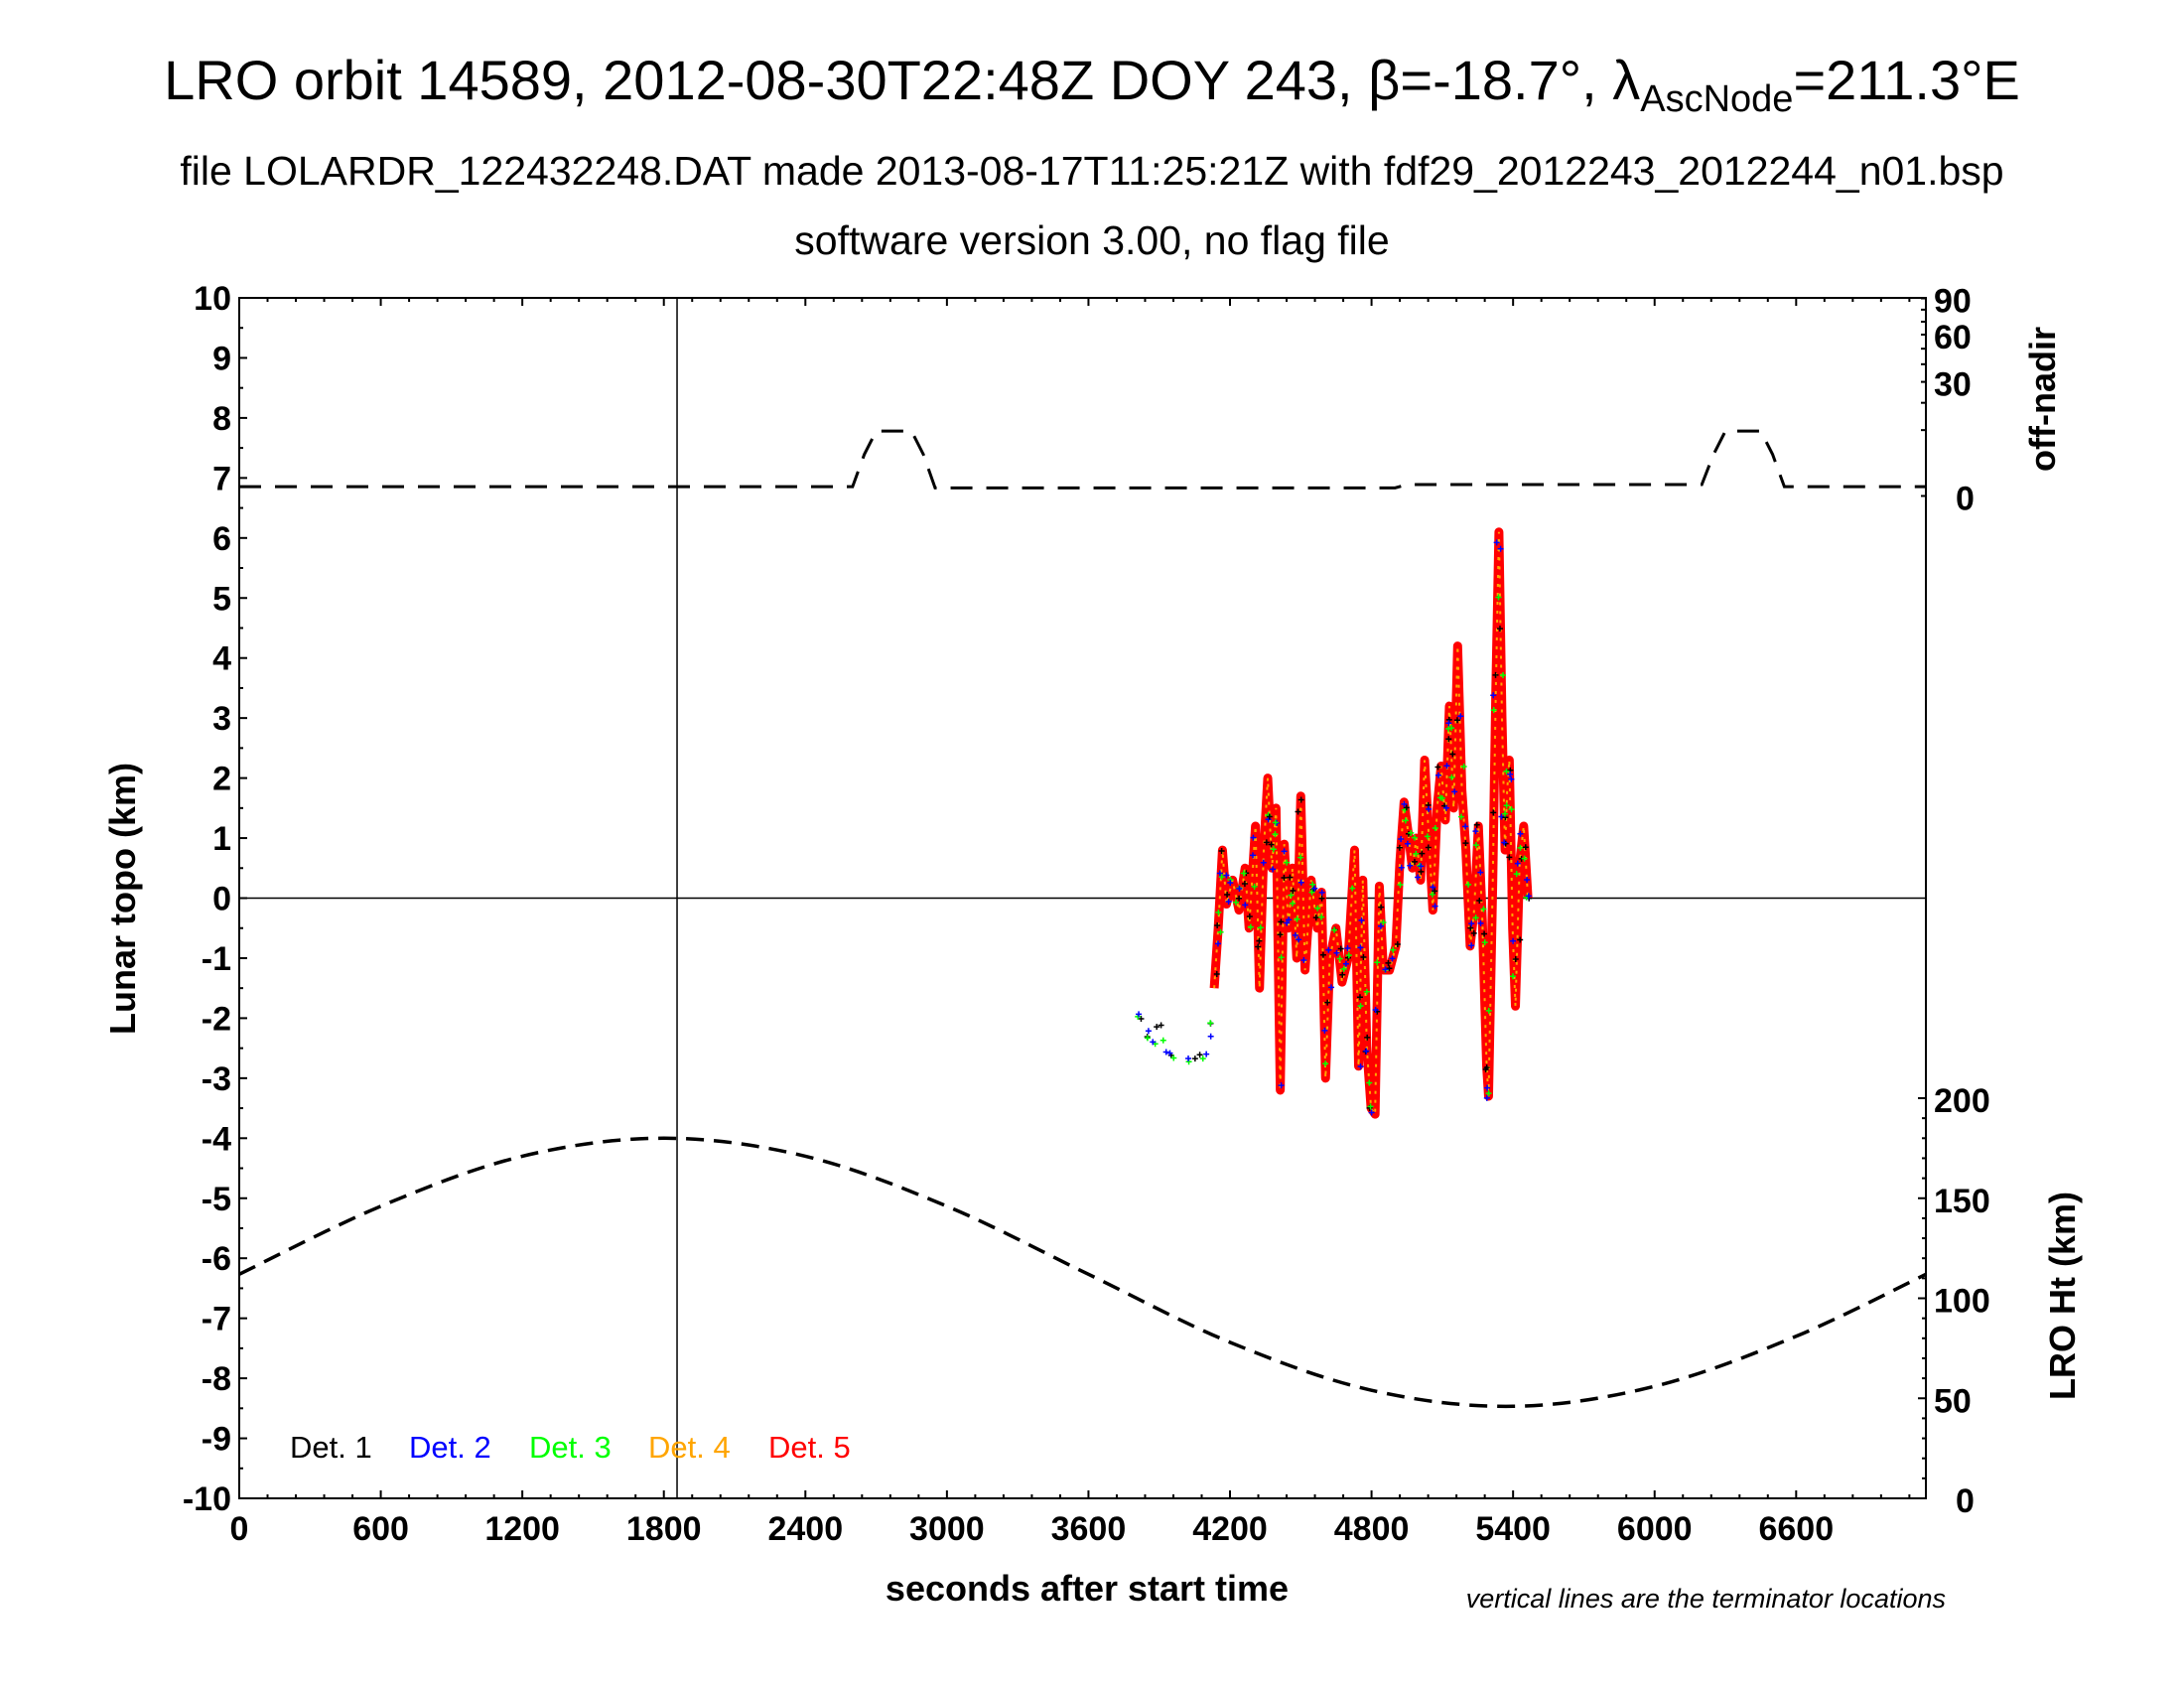 The width and height of the screenshot is (2184, 1688). Describe the element at coordinates (216, 1440) in the screenshot. I see `y-tick-label: -9` at that location.